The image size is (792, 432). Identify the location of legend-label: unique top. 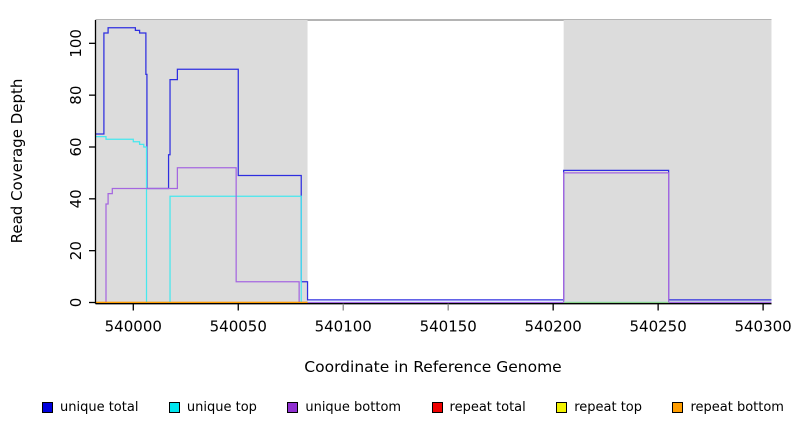
(221, 407).